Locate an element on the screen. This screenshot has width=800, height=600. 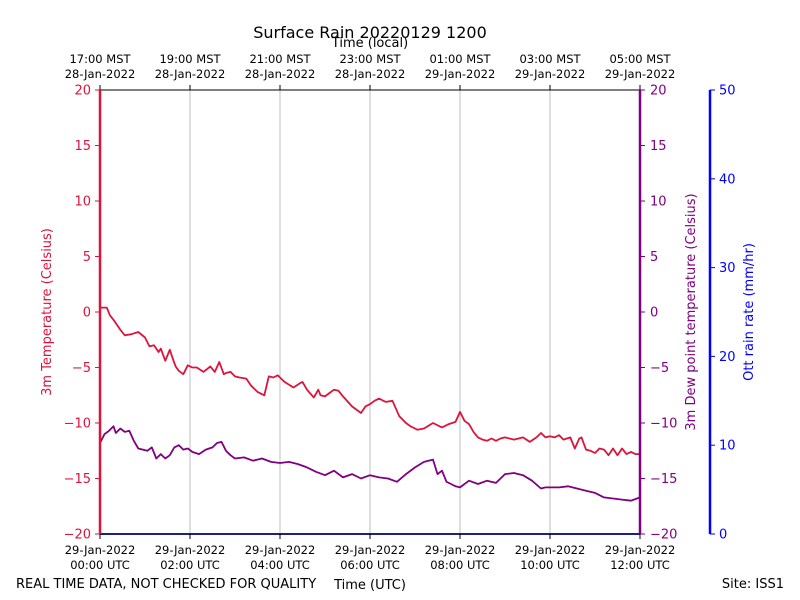
x-top-tick-time: 05:00 MST is located at coordinates (640, 59).